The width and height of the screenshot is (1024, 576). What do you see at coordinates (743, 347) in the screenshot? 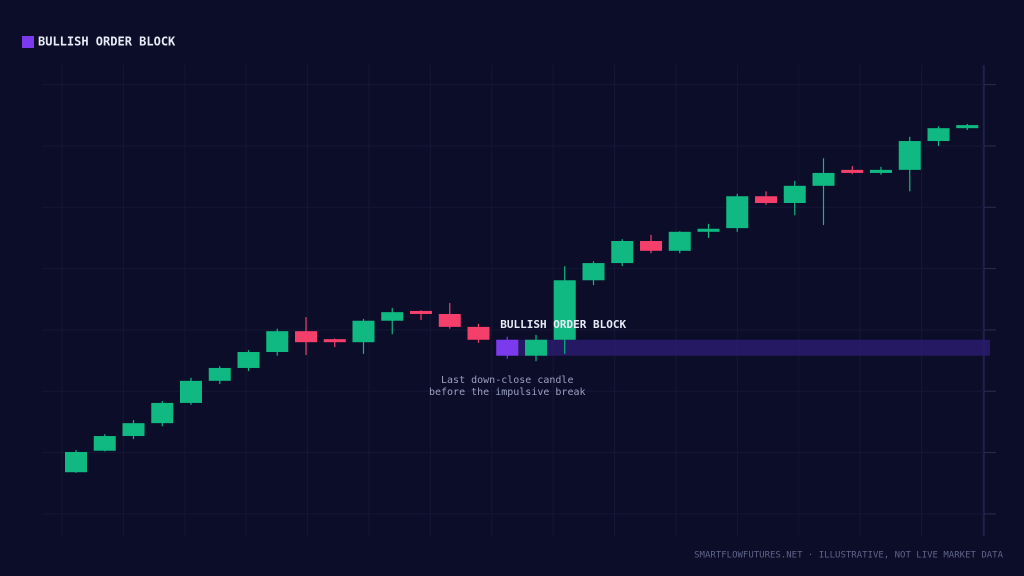
I see `order-block-zone` at bounding box center [743, 347].